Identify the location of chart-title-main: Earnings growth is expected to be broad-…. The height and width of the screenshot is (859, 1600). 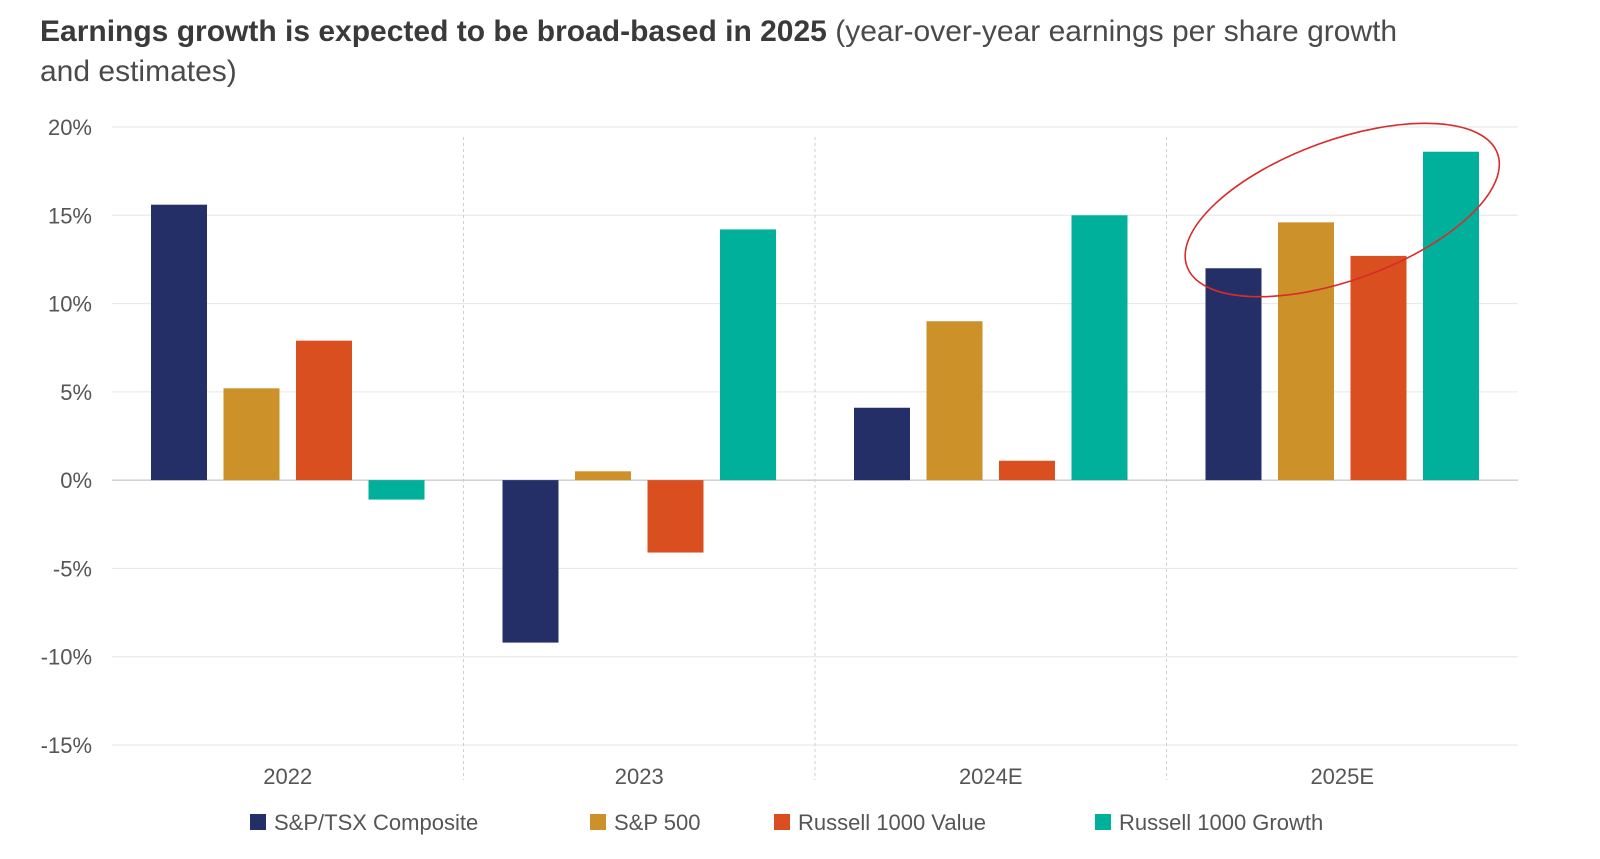
(433, 31).